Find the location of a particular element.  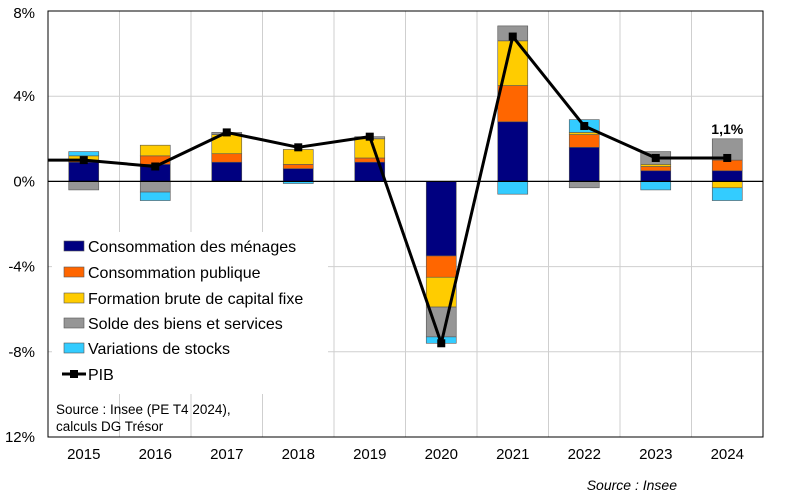

legend-label-4: Variations de stocks is located at coordinates (159, 349).